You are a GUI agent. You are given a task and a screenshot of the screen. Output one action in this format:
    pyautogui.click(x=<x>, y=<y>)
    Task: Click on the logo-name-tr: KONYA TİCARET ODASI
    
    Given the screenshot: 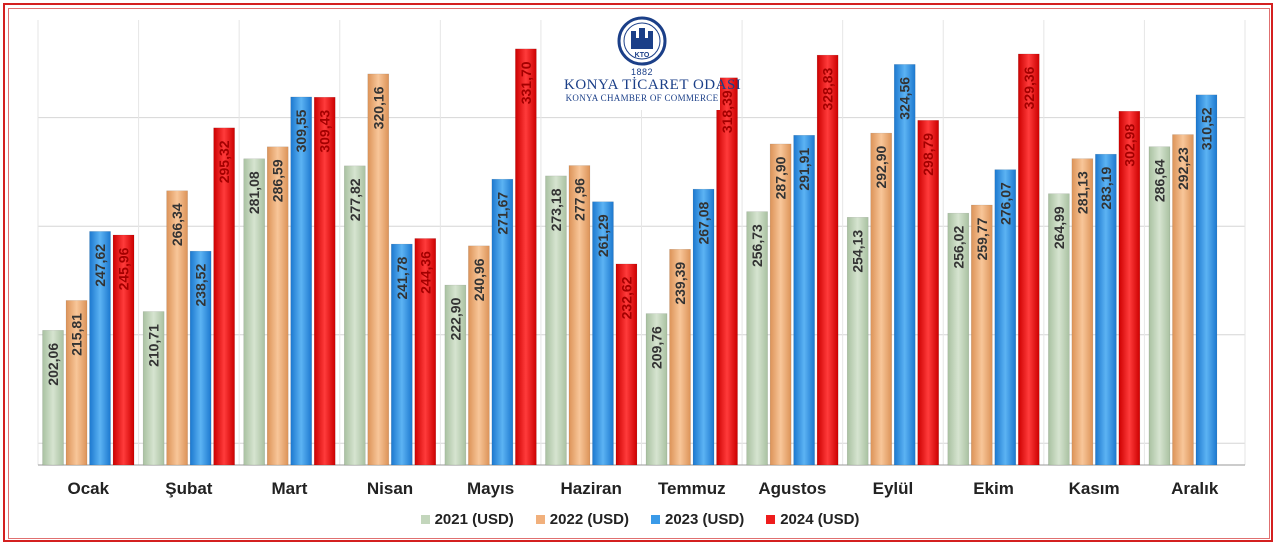 What is the action you would take?
    pyautogui.click(x=653, y=85)
    